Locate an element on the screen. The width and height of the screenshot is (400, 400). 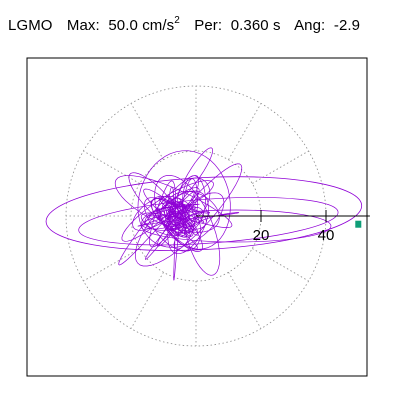
angle-label: Ang: is located at coordinates (310, 25).